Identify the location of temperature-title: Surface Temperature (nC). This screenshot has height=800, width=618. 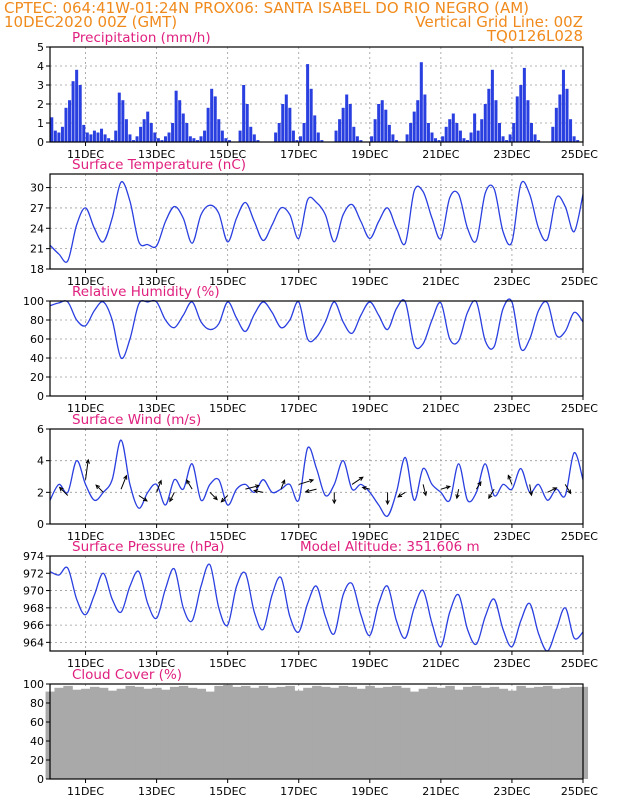
(159, 165).